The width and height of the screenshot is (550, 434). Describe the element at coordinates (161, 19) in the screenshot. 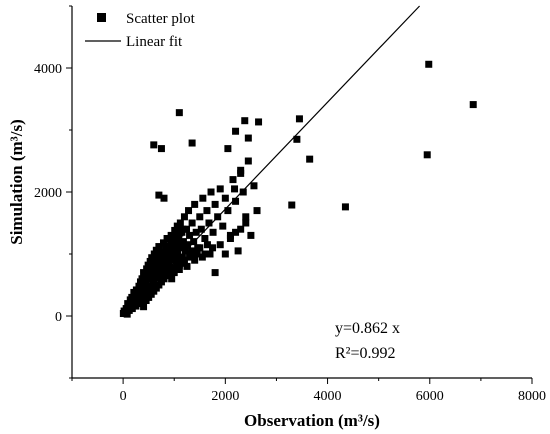

I see `legend-scatter-label: Scatter plot` at that location.